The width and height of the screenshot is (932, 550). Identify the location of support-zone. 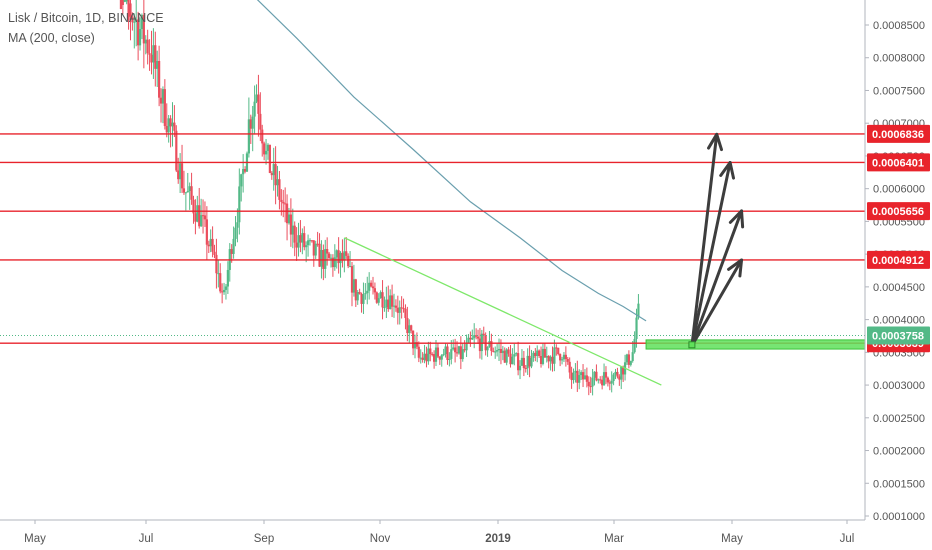
(757, 344).